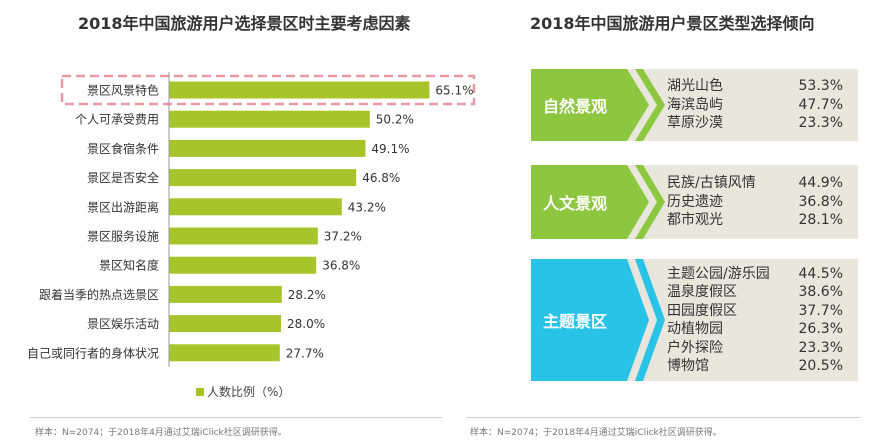 The image size is (887, 441). What do you see at coordinates (688, 366) in the screenshot?
I see `item-name: 博物馆` at bounding box center [688, 366].